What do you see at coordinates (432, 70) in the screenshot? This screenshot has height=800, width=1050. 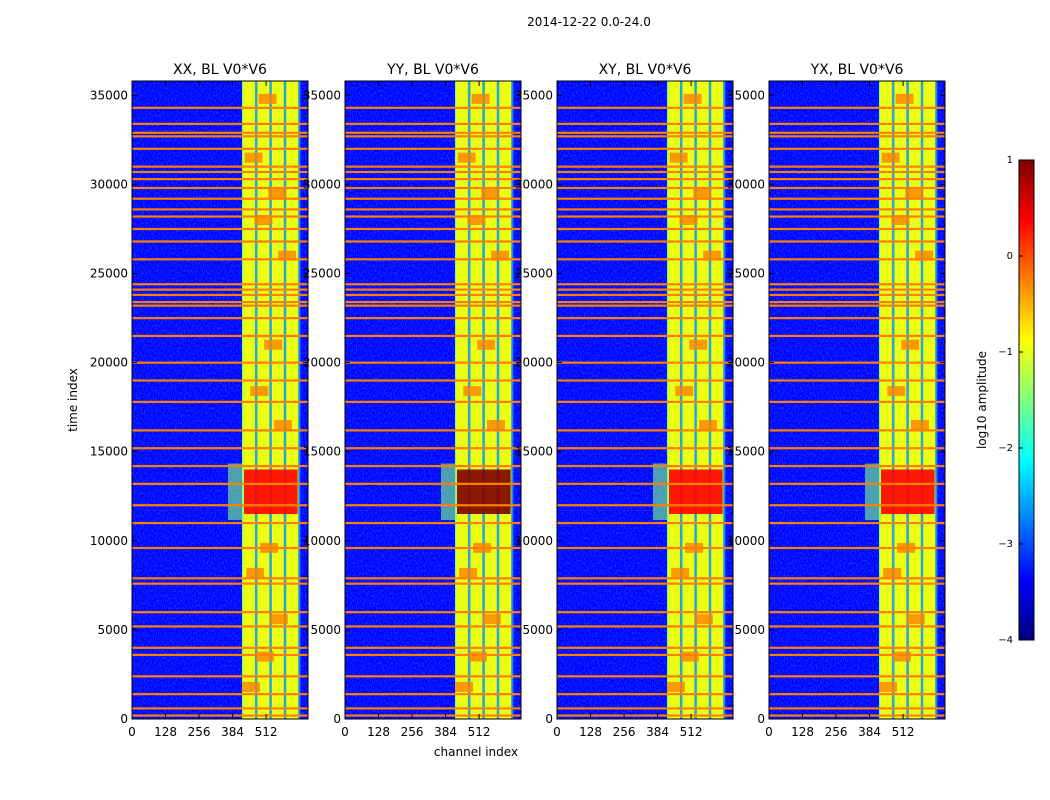 I see `panel-title: YY, BL V0*V6` at bounding box center [432, 70].